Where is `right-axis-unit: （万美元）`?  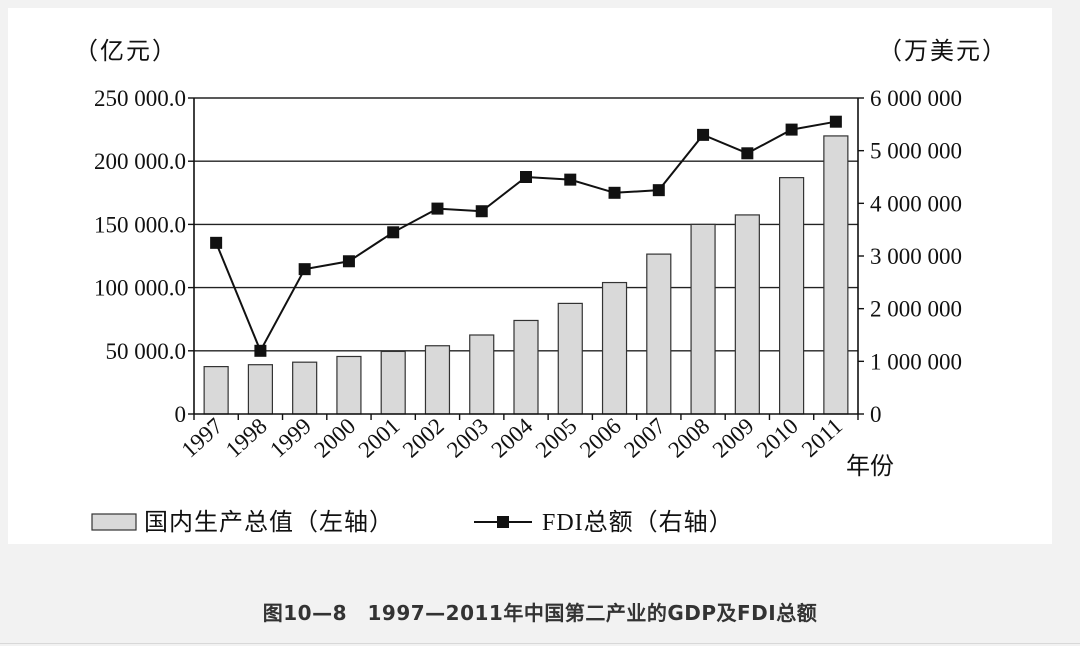
right-axis-unit: （万美元） is located at coordinates (943, 51).